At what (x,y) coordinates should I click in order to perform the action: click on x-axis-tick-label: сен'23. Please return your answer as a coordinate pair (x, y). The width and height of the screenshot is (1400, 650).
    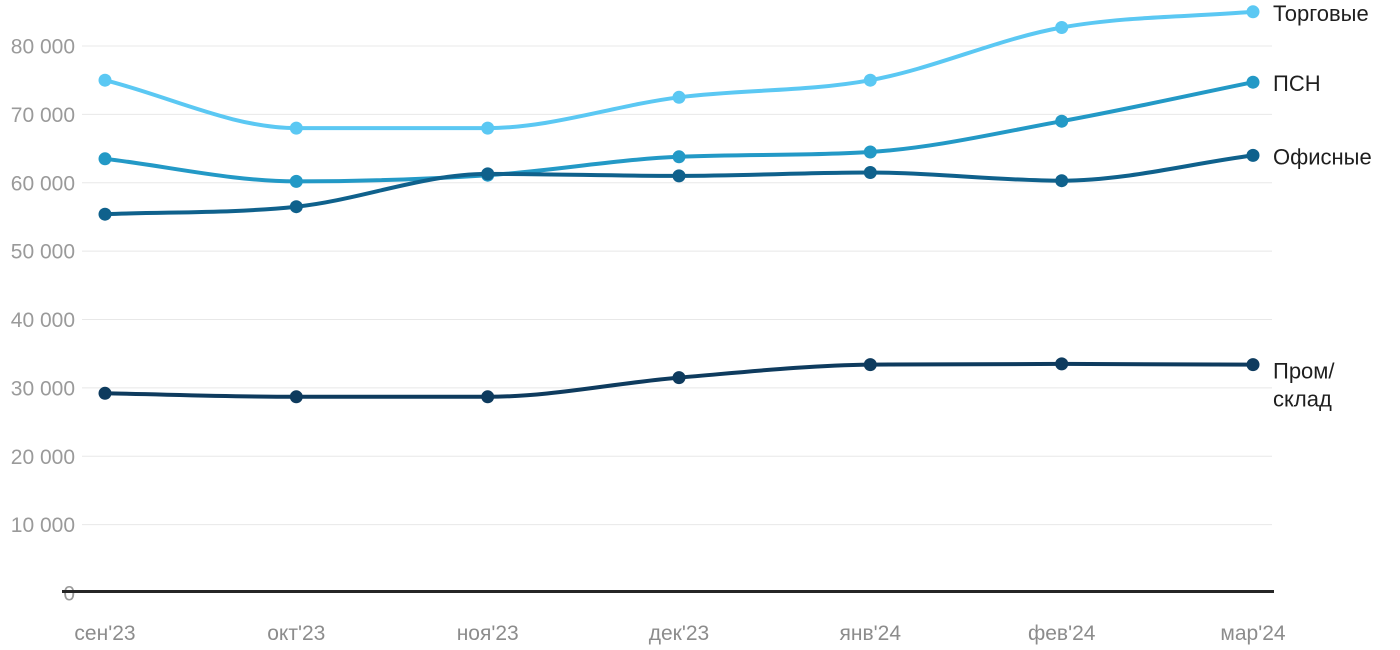
    Looking at the image, I should click on (104, 633).